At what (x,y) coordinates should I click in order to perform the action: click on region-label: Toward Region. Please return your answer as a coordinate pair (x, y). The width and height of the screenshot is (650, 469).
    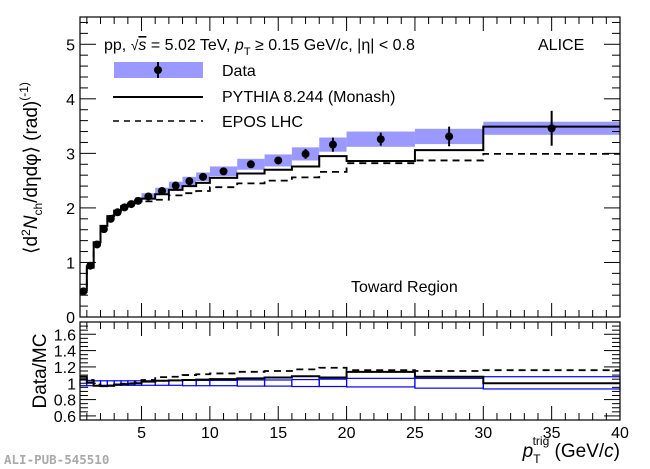
    Looking at the image, I should click on (404, 287).